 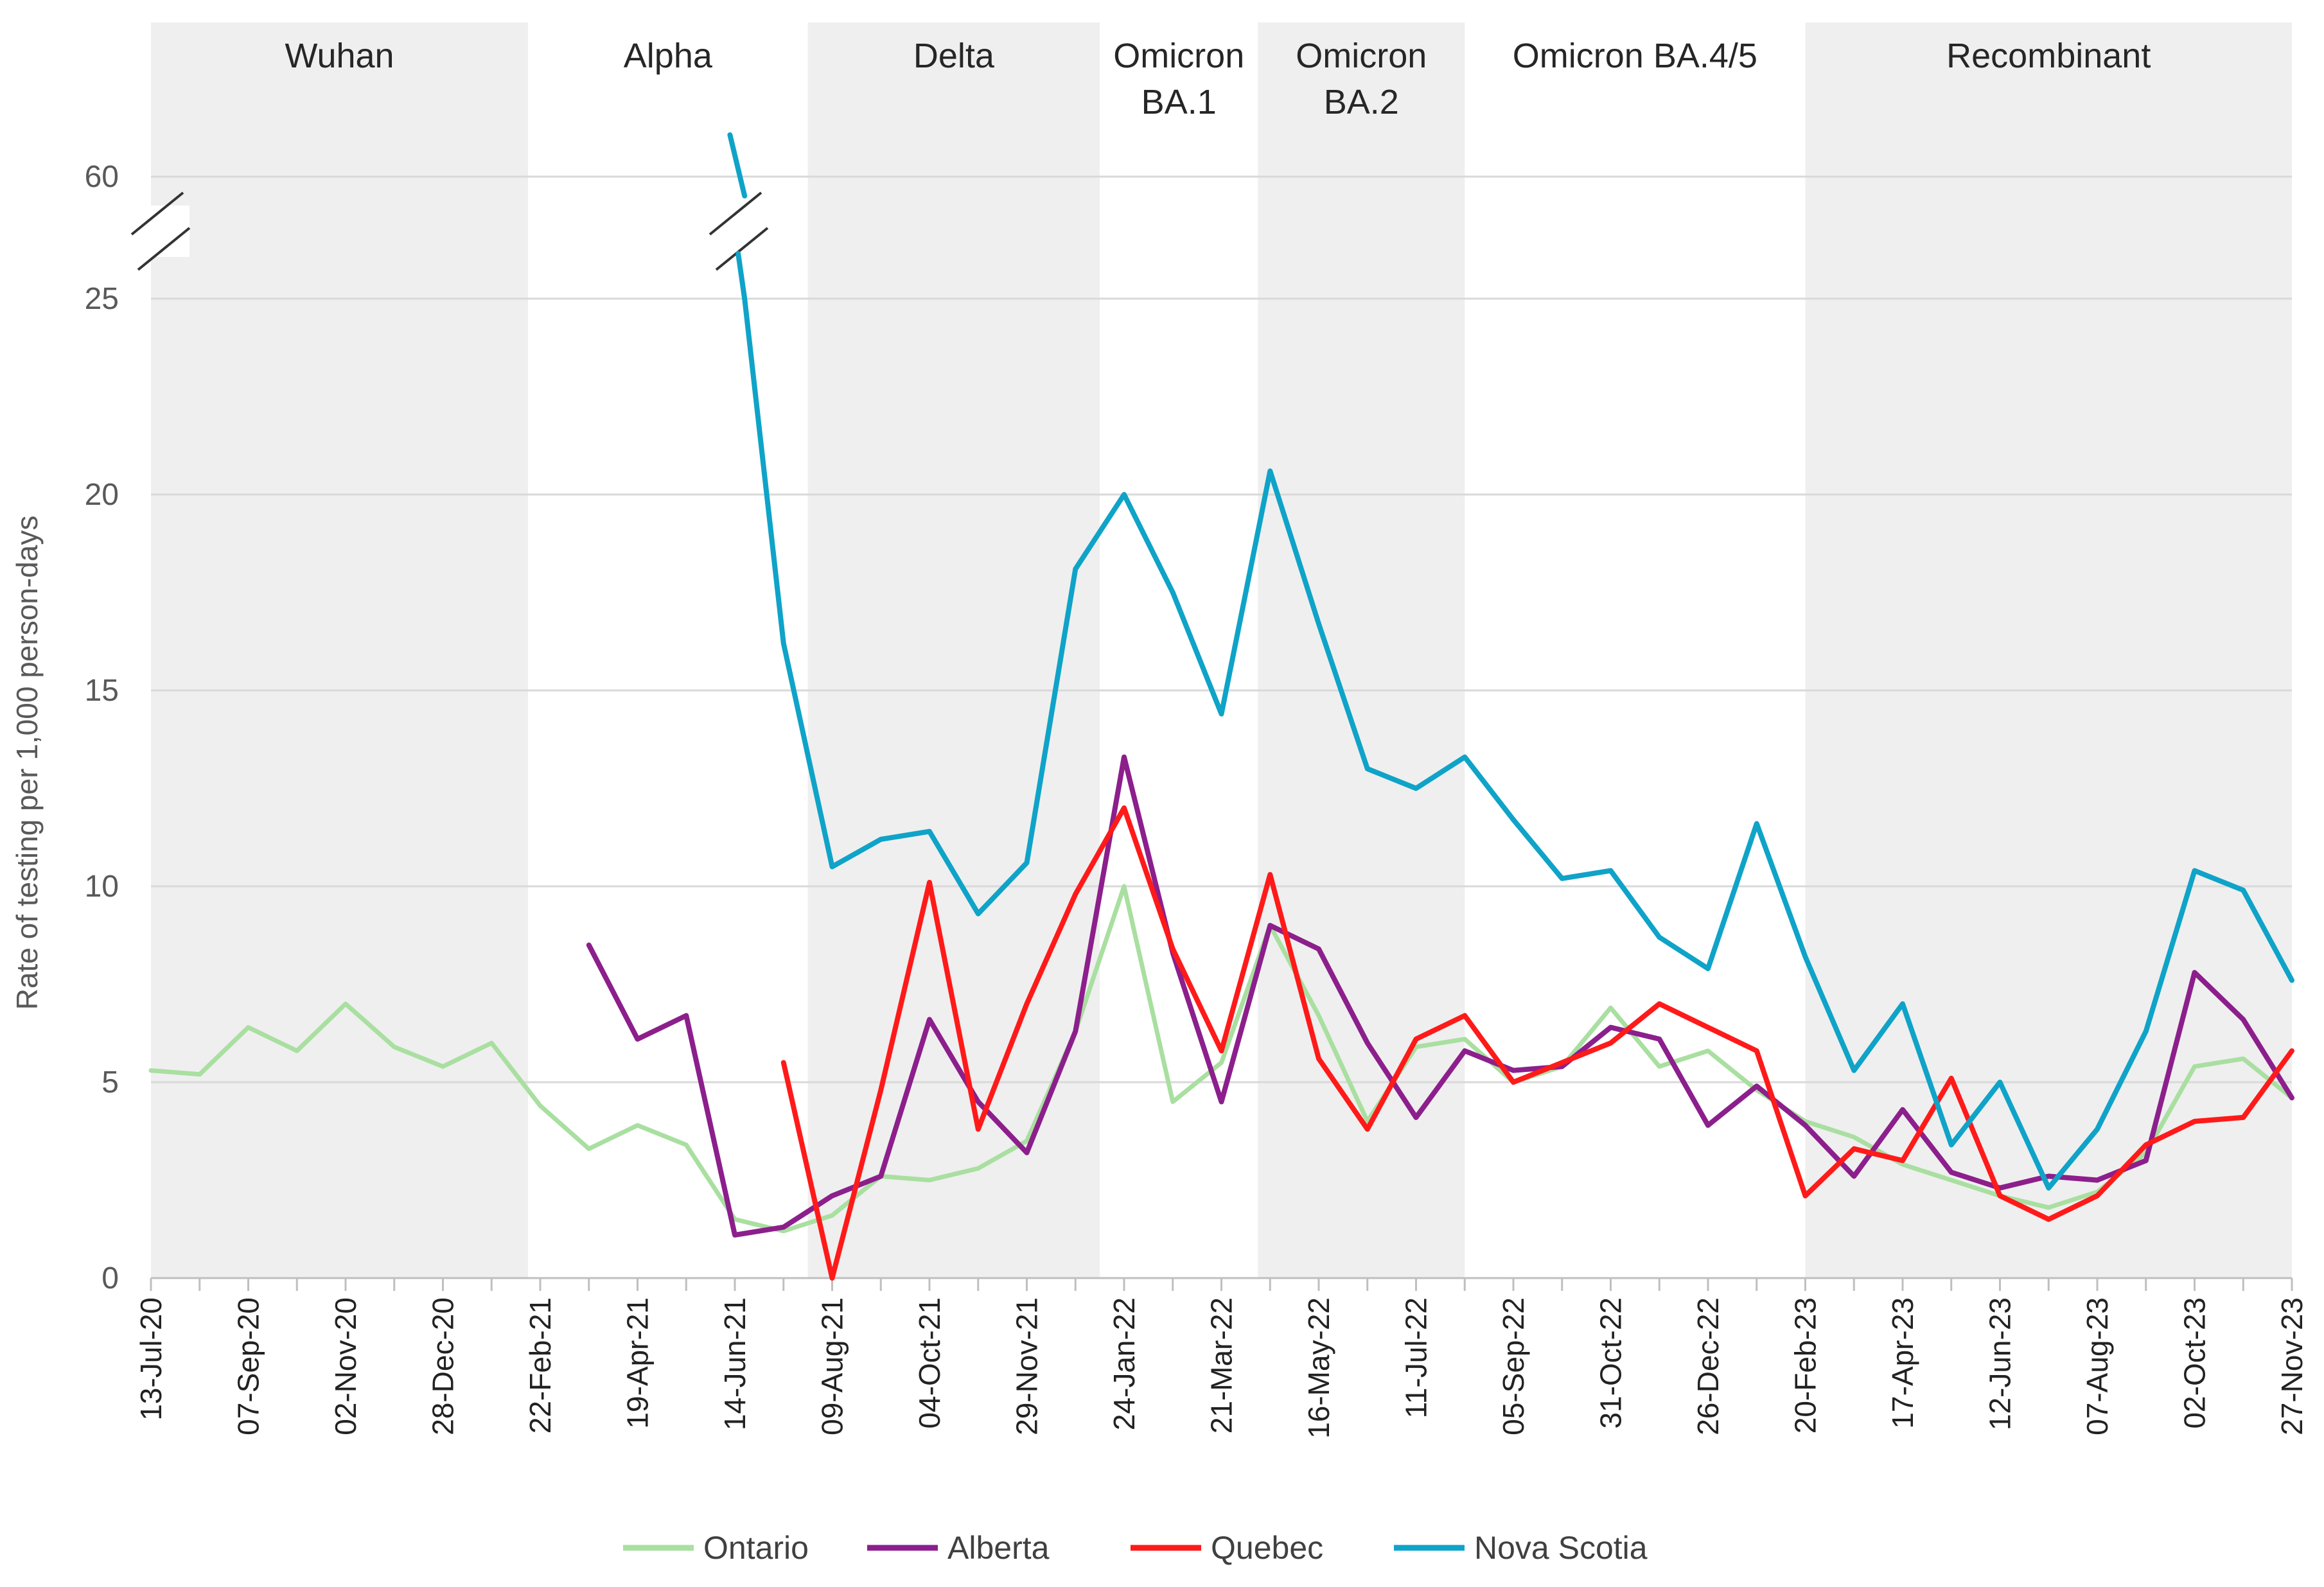 What do you see at coordinates (1708, 1366) in the screenshot?
I see `x-tick-label: 26-Dec-22` at bounding box center [1708, 1366].